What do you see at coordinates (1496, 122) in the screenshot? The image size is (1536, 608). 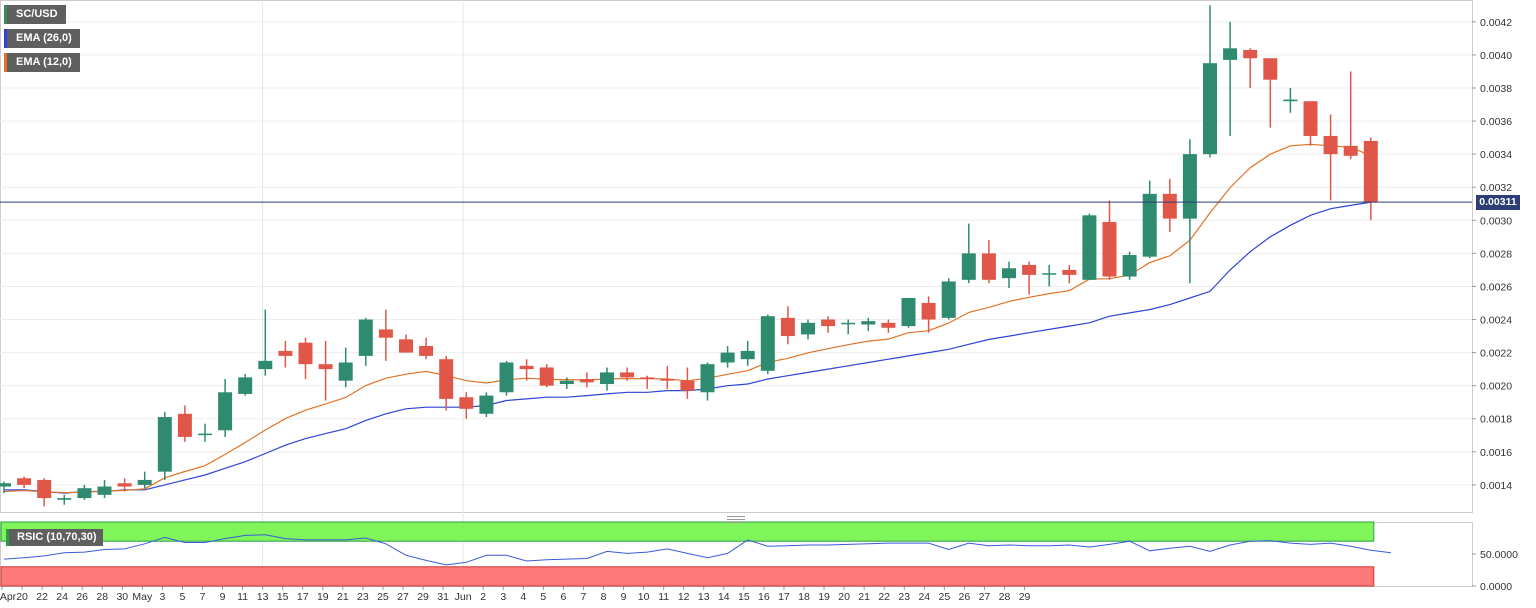 I see `y-tick-label: 0.0036` at bounding box center [1496, 122].